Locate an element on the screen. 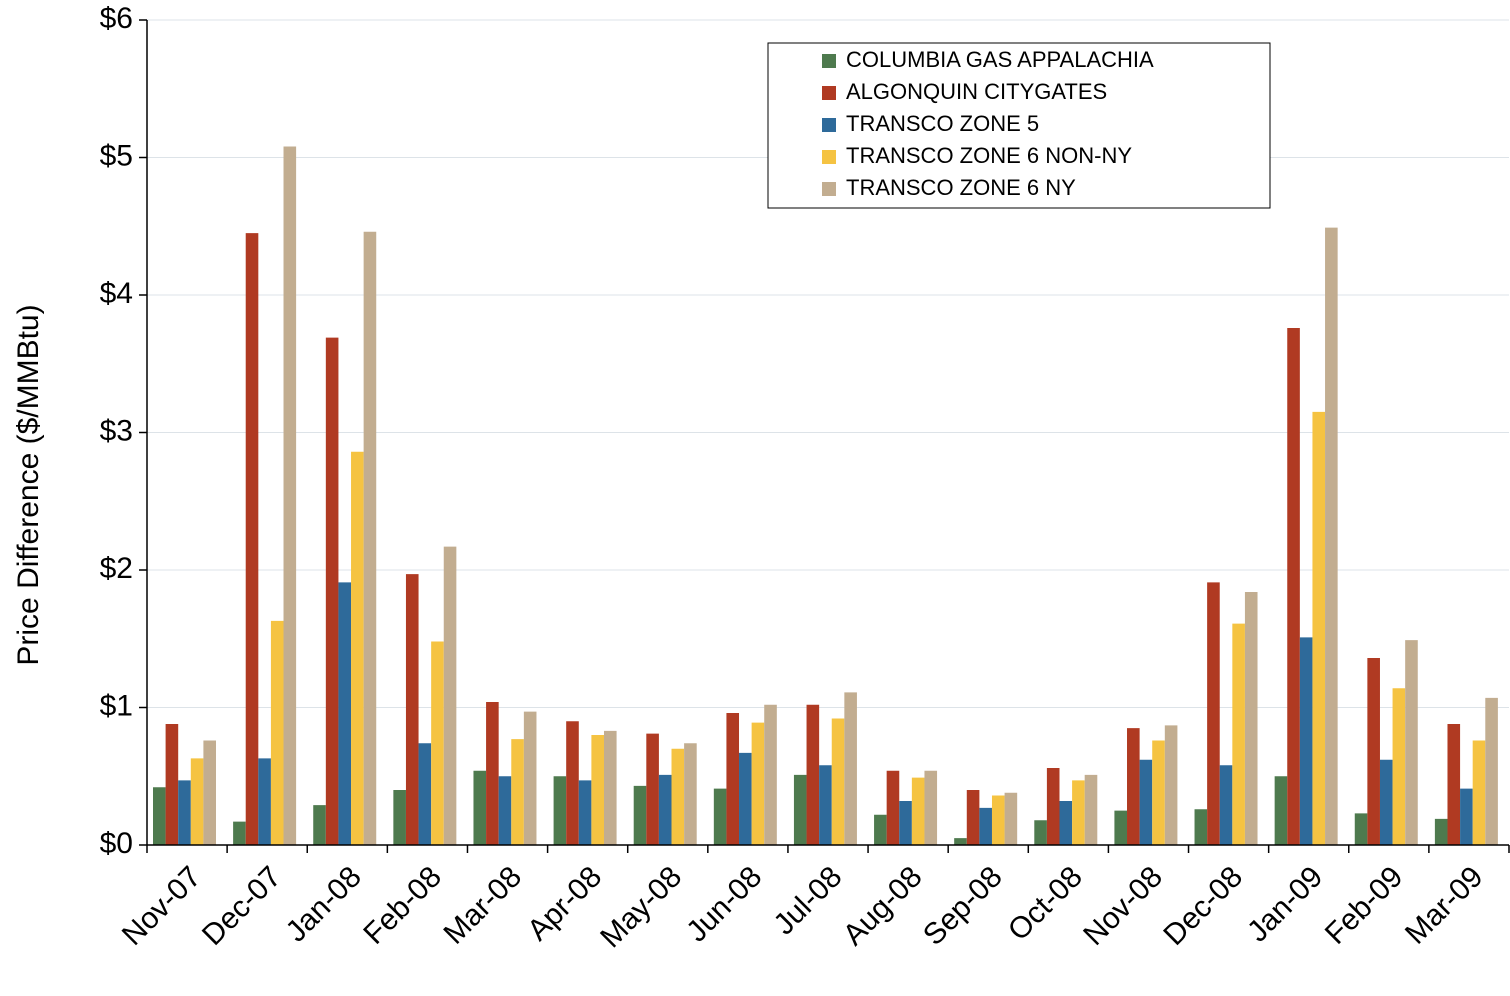 Image resolution: width=1510 pixels, height=996 pixels. y-tick-label: $2 is located at coordinates (116, 568).